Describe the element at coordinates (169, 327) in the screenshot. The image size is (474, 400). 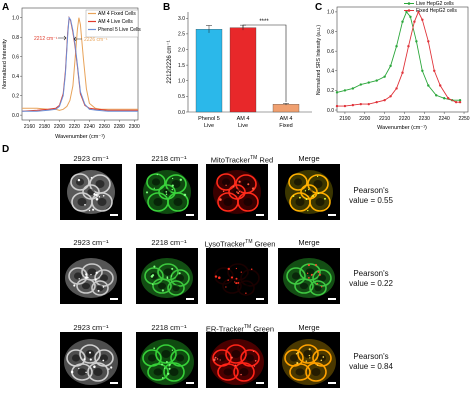
I see `row3-header-2218: 2218 cm⁻¹` at that location.